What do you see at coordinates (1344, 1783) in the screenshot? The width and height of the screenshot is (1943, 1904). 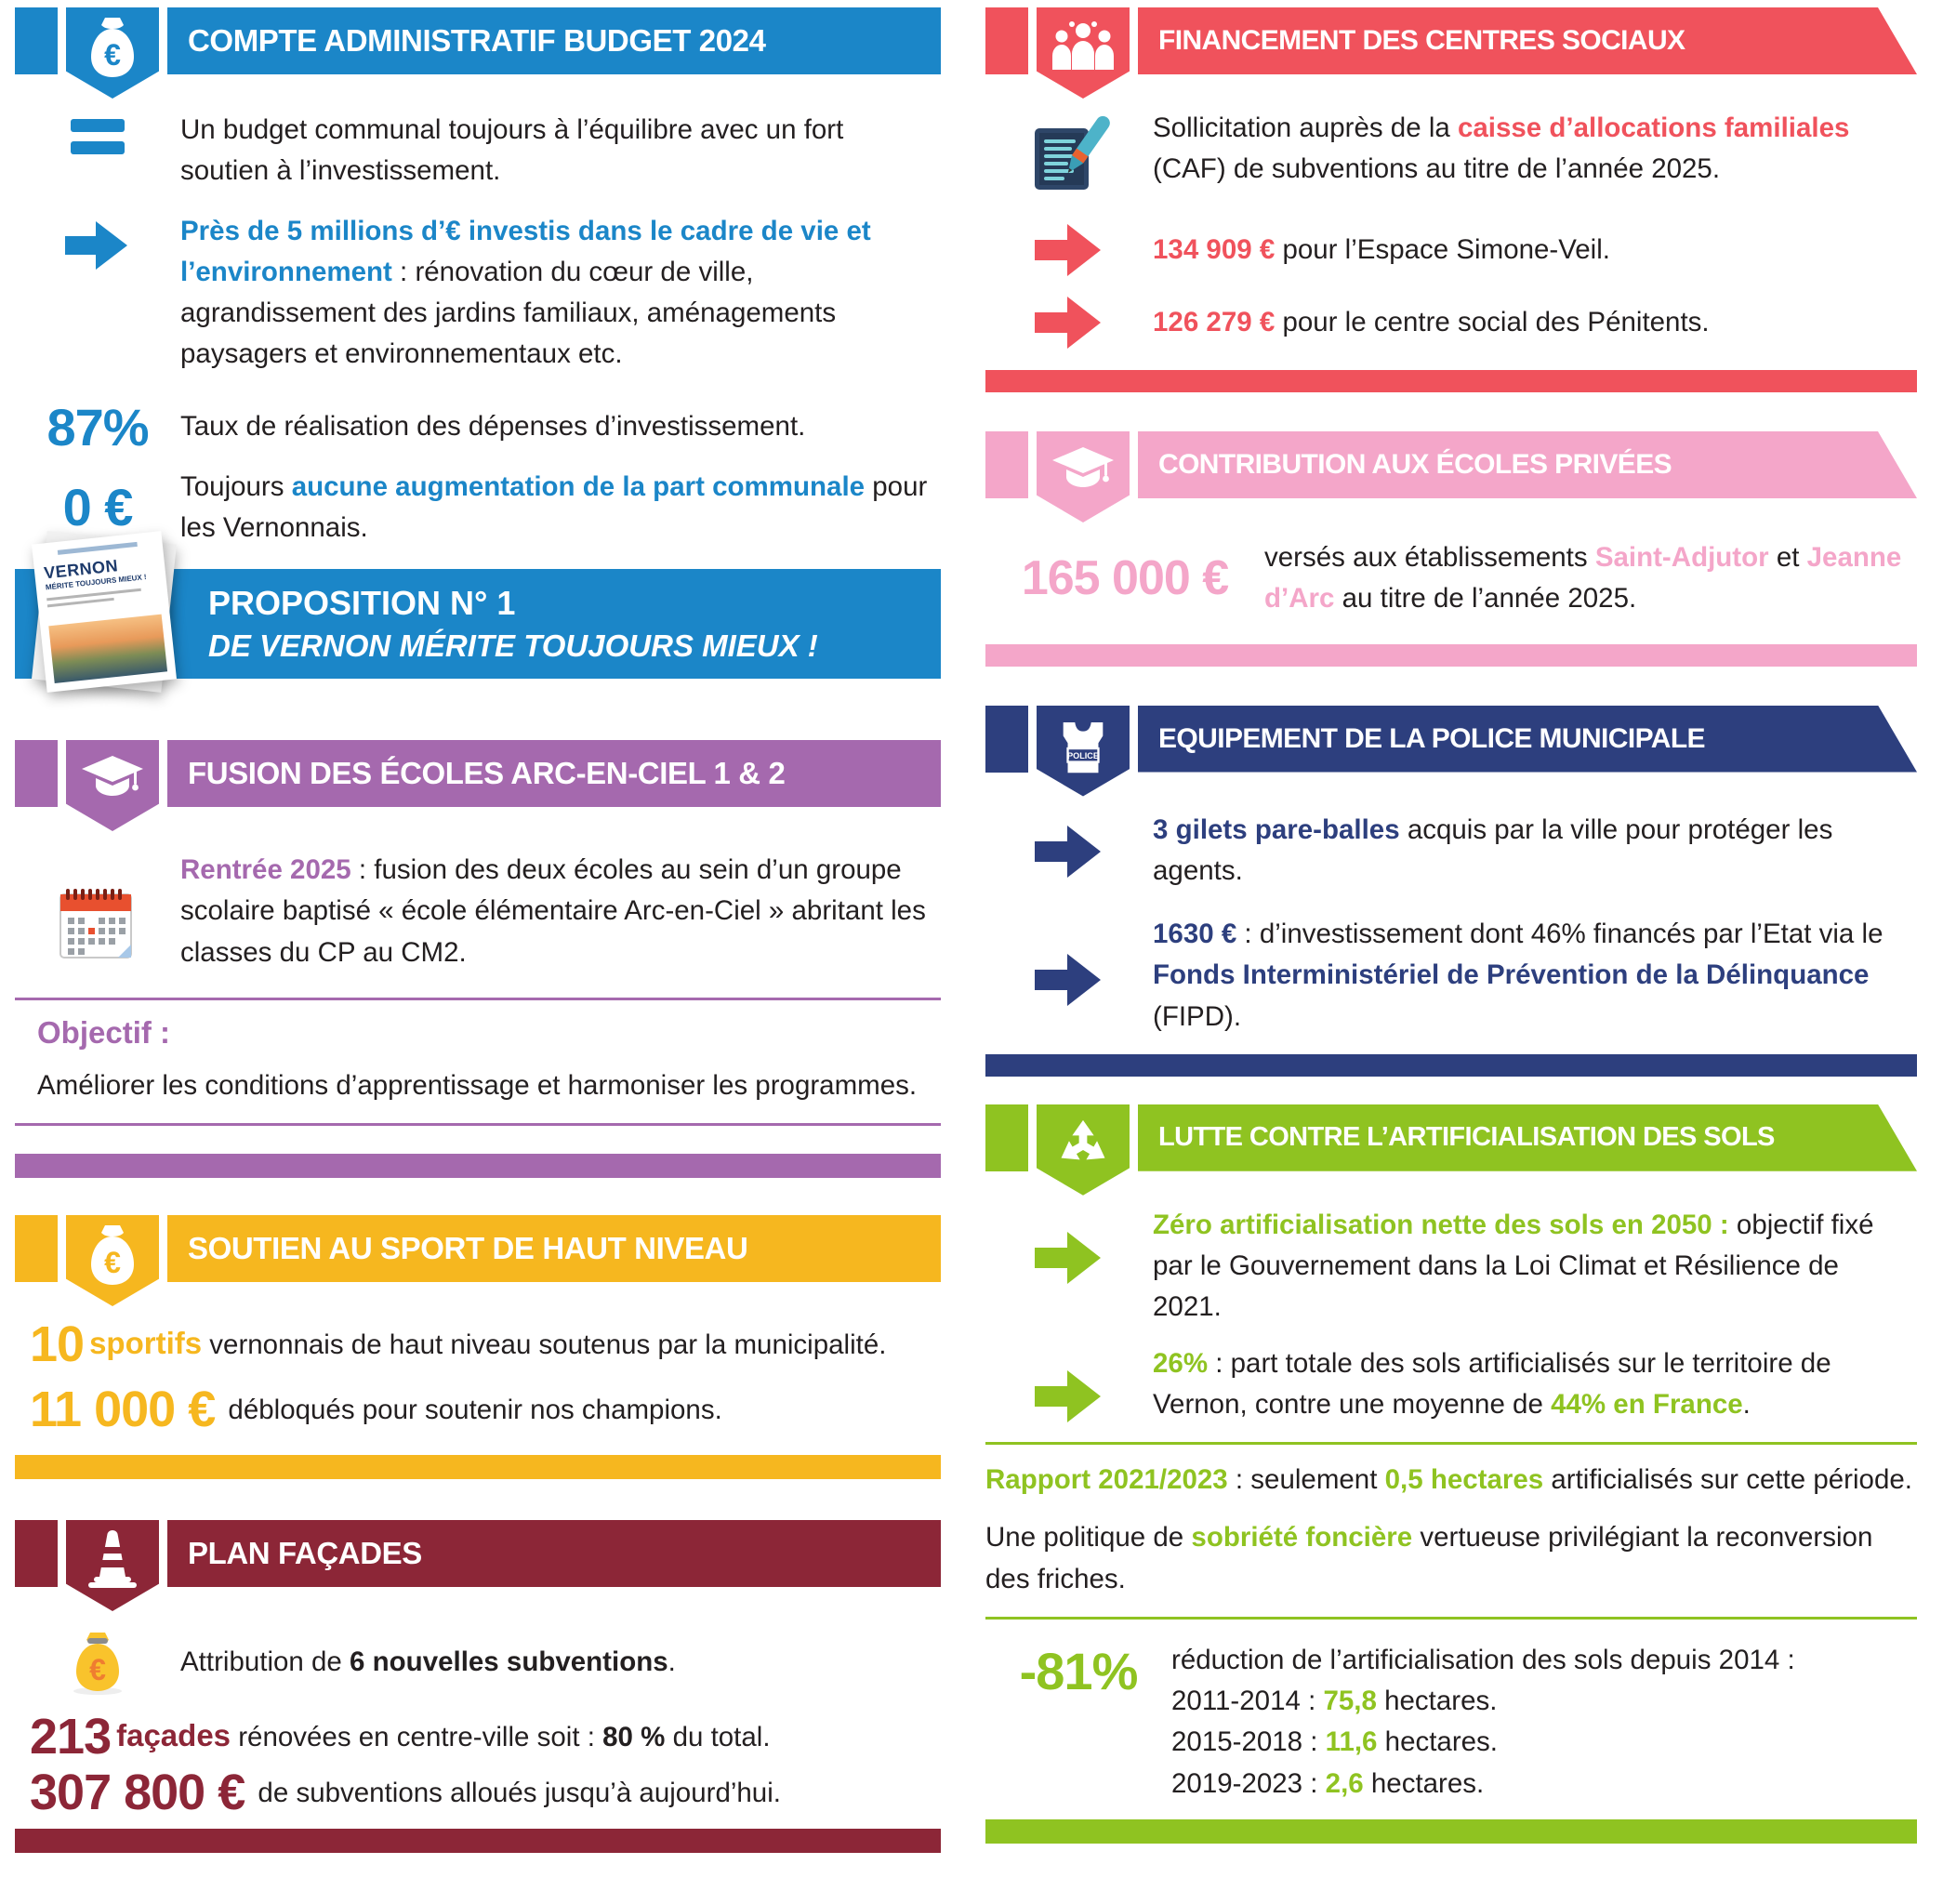 I see `year-hectares: 2,6` at bounding box center [1344, 1783].